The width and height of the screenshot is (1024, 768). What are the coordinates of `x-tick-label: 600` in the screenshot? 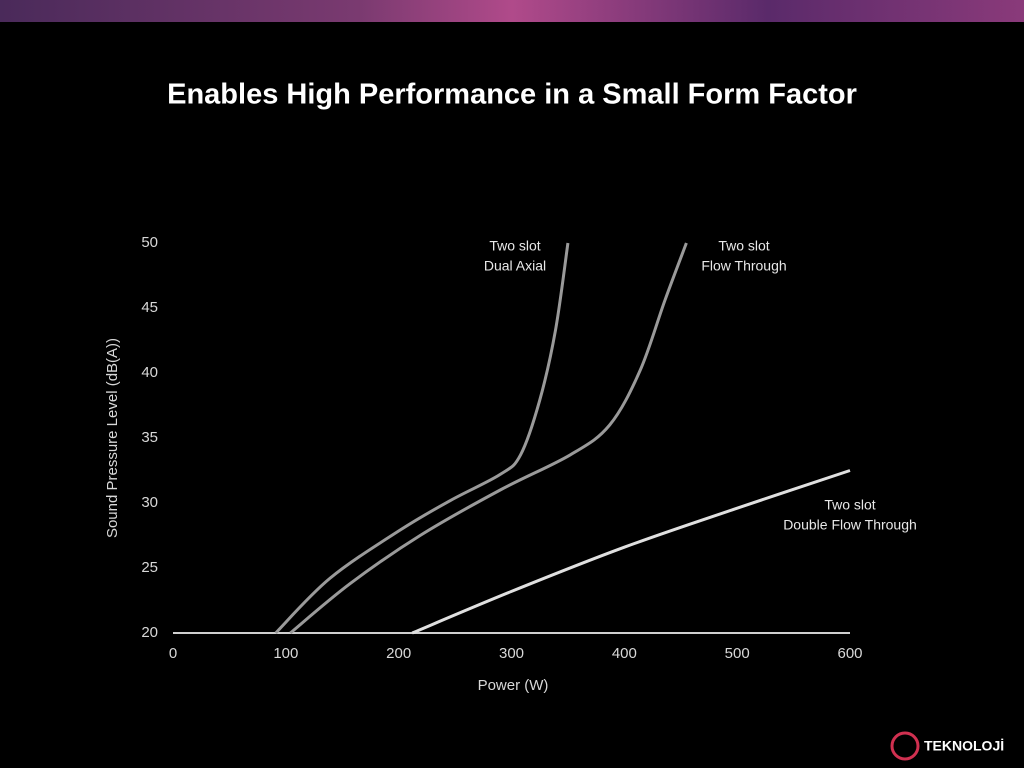 It's located at (849, 653).